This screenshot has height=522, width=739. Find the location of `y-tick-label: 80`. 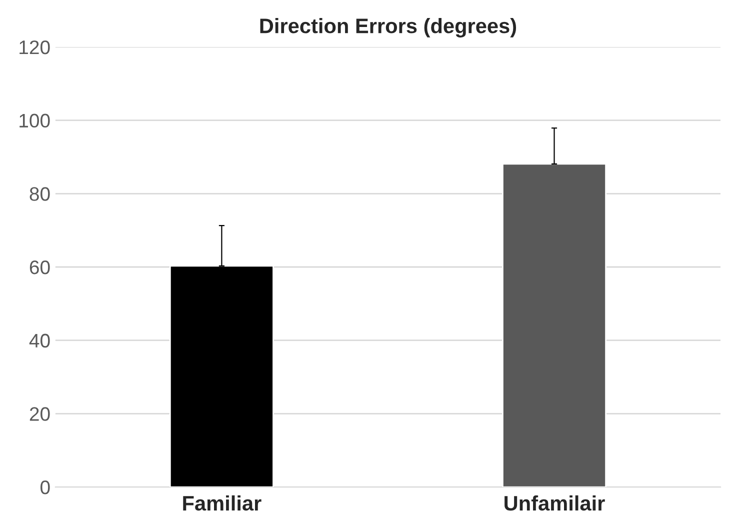

y-tick-label: 80 is located at coordinates (40, 194).